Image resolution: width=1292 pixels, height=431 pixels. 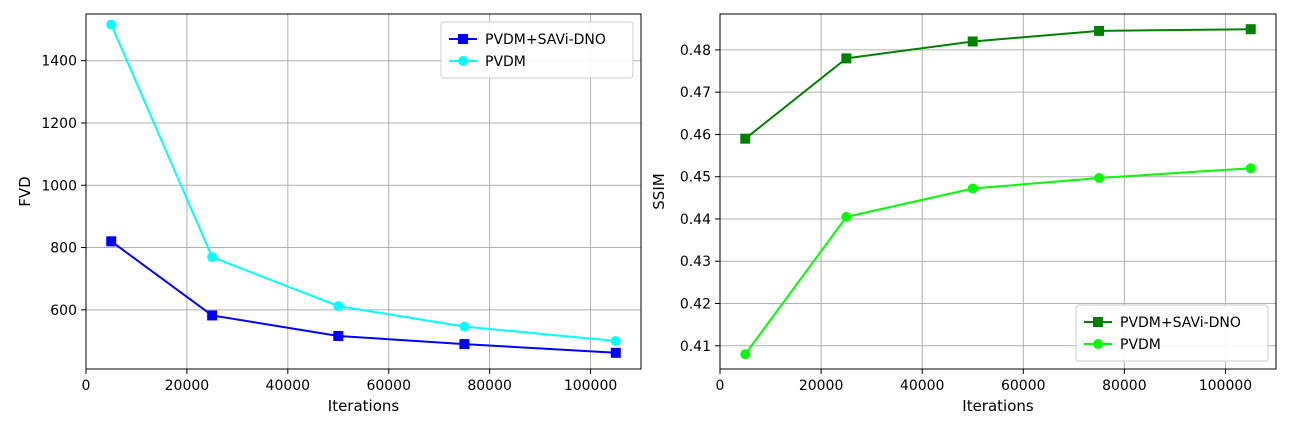 I want to click on y-tick-label: 1400, so click(x=59, y=62).